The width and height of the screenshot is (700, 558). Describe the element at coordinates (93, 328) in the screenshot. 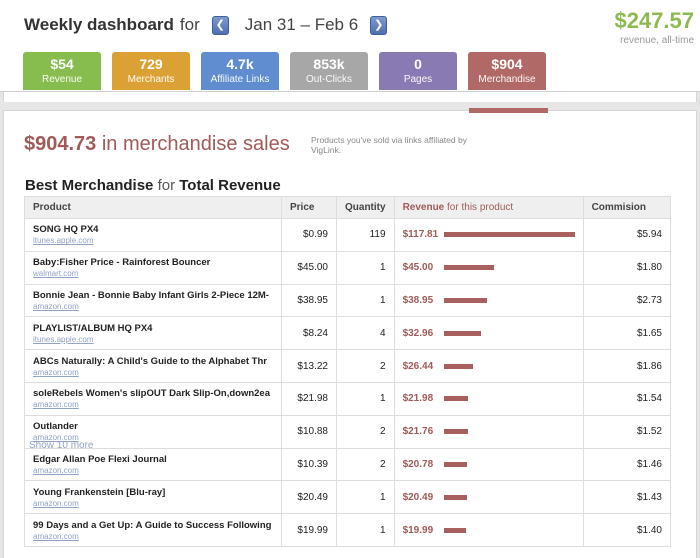

I see `product-name: PLAYLIST/ALBUM HQ PX4` at that location.